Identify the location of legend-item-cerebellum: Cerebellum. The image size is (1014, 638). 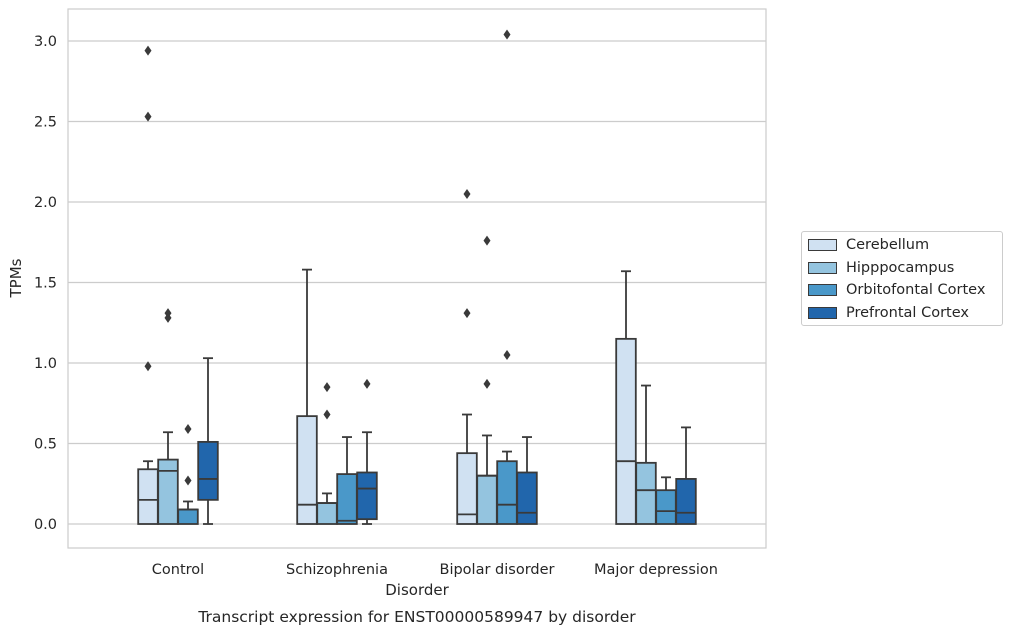
(868, 245).